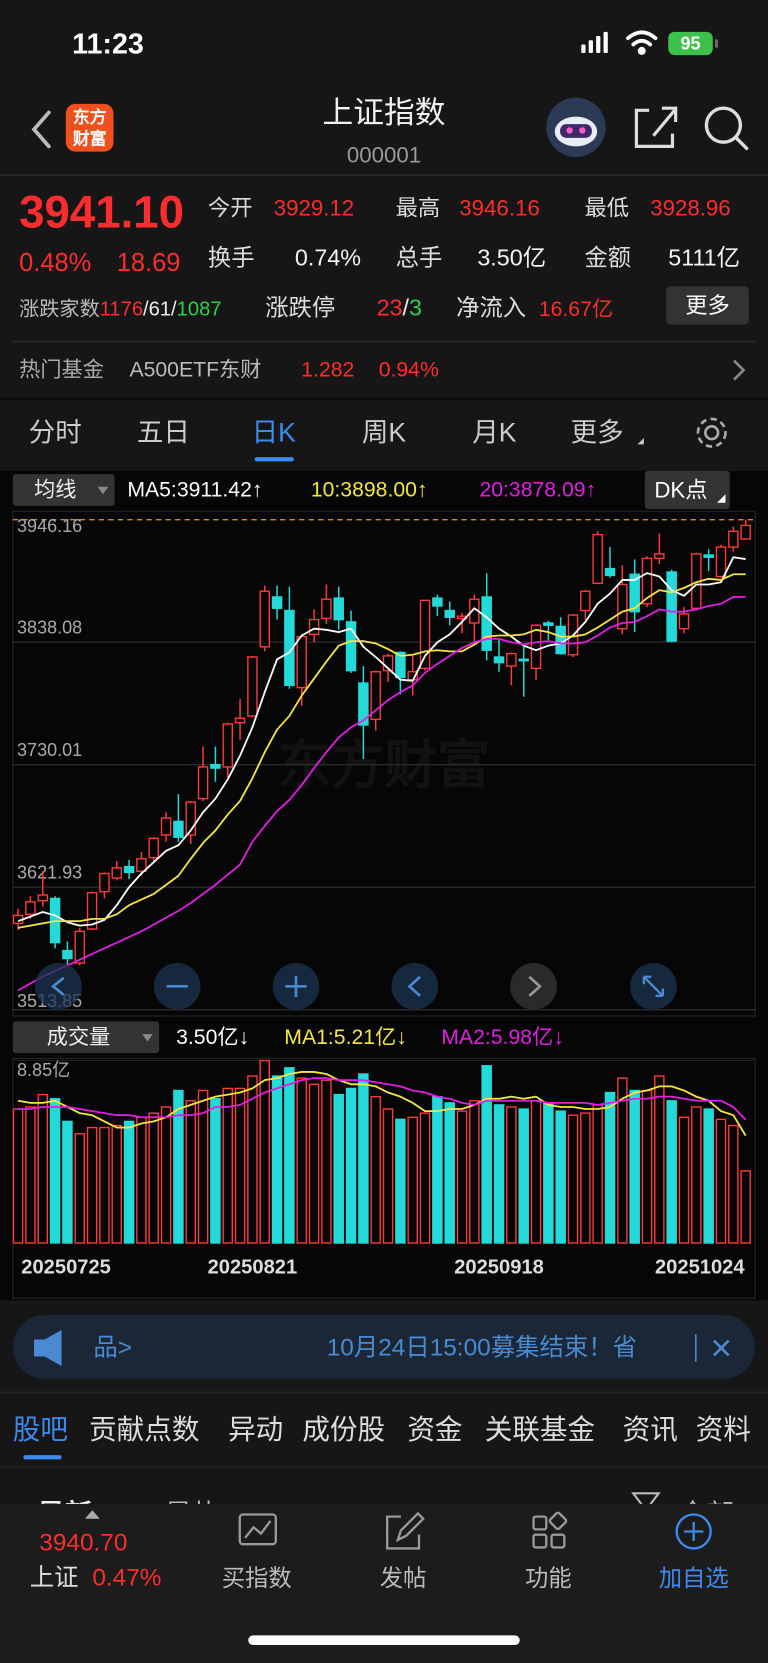  Describe the element at coordinates (656, 127) in the screenshot. I see `share-button` at that location.